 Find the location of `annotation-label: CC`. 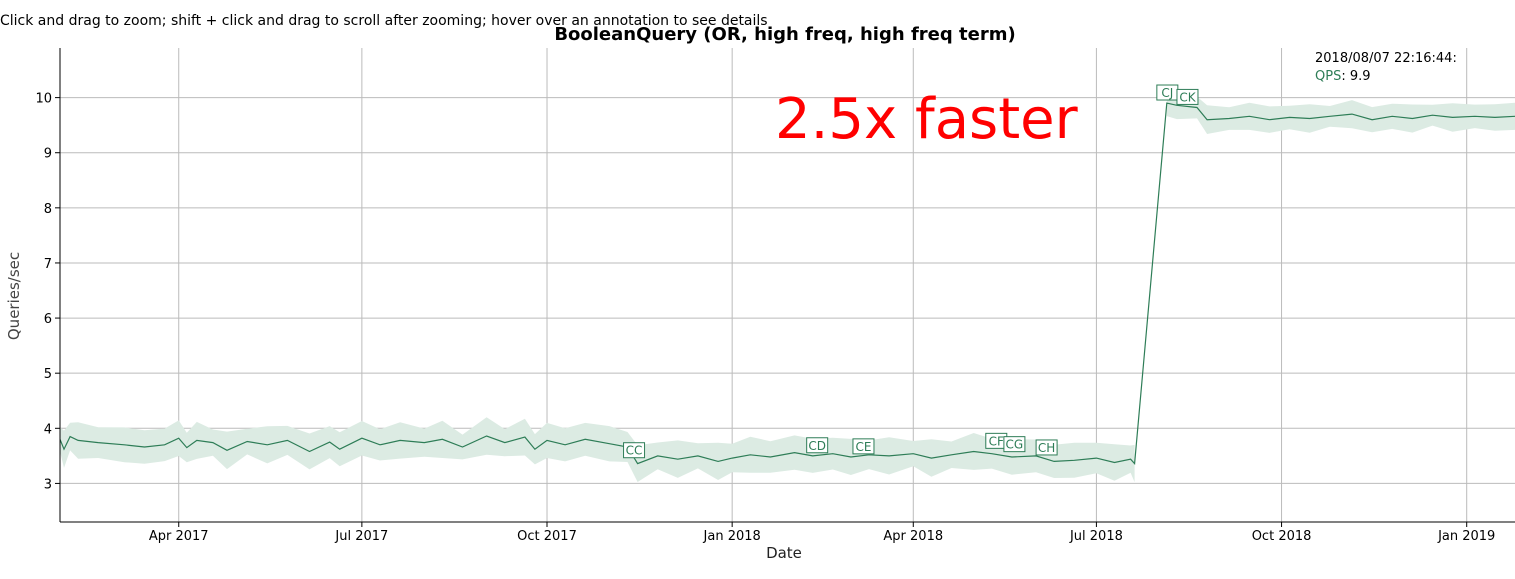

annotation-label: CC is located at coordinates (634, 451).